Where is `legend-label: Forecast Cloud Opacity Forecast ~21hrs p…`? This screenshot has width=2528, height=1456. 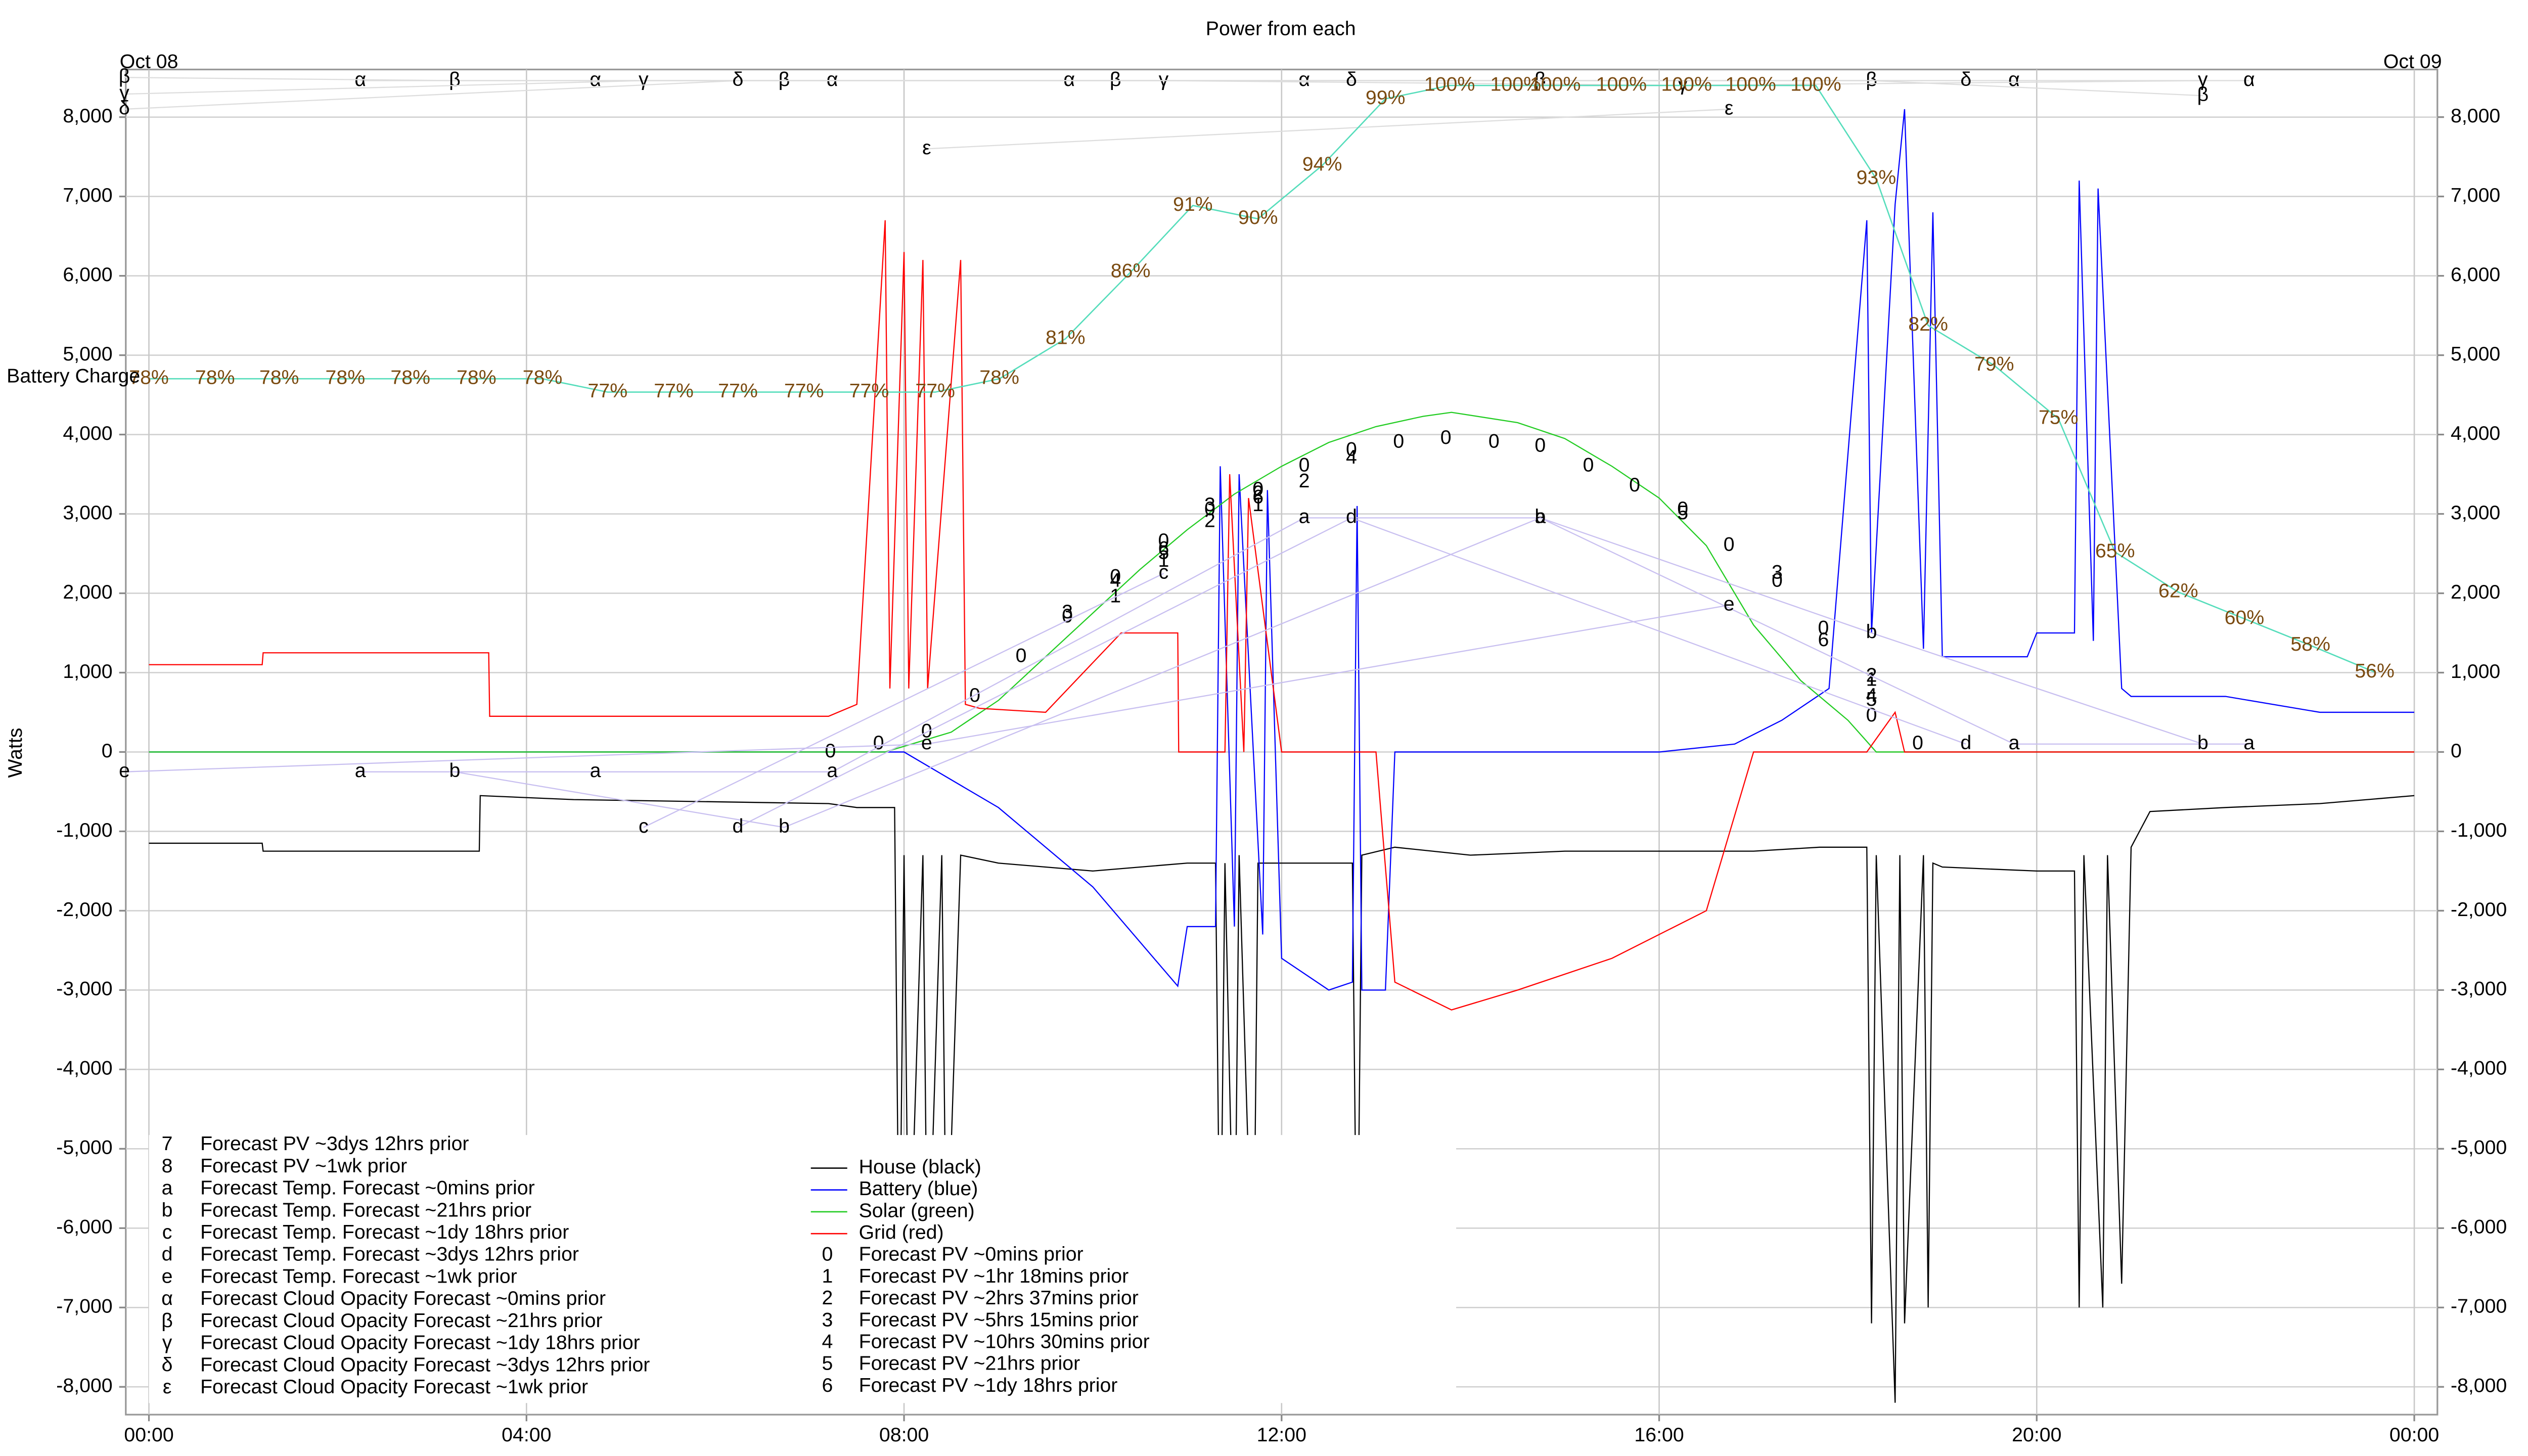 legend-label: Forecast Cloud Opacity Forecast ~21hrs p… is located at coordinates (401, 1320).